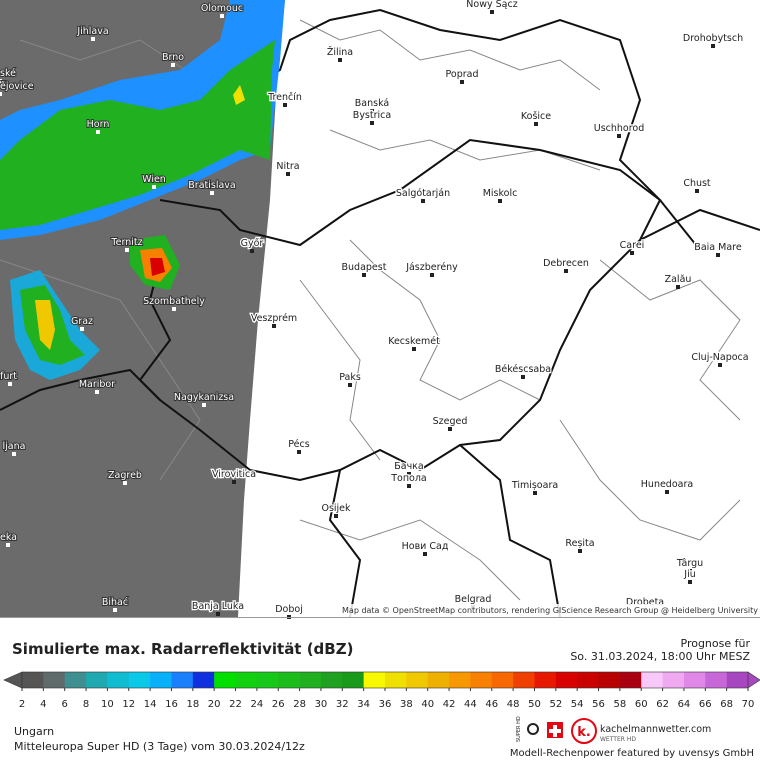  What do you see at coordinates (684, 704) in the screenshot?
I see `colorbar-tick-label: 64` at bounding box center [684, 704].